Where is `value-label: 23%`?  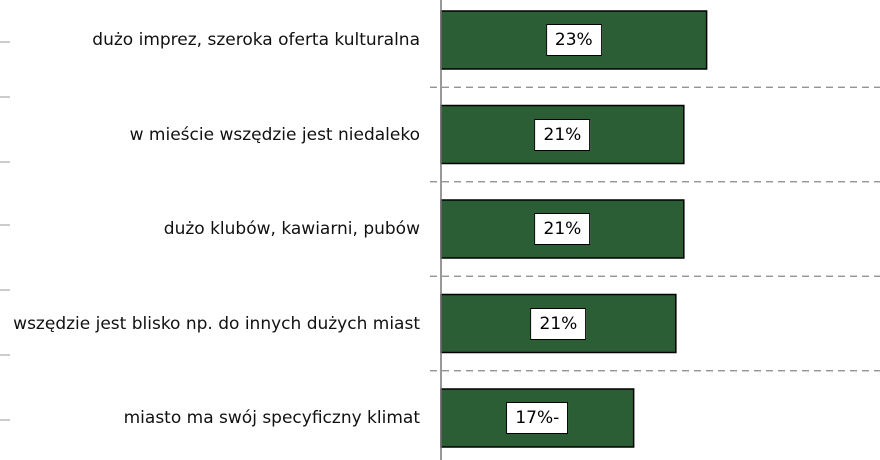
value-label: 23% is located at coordinates (573, 40).